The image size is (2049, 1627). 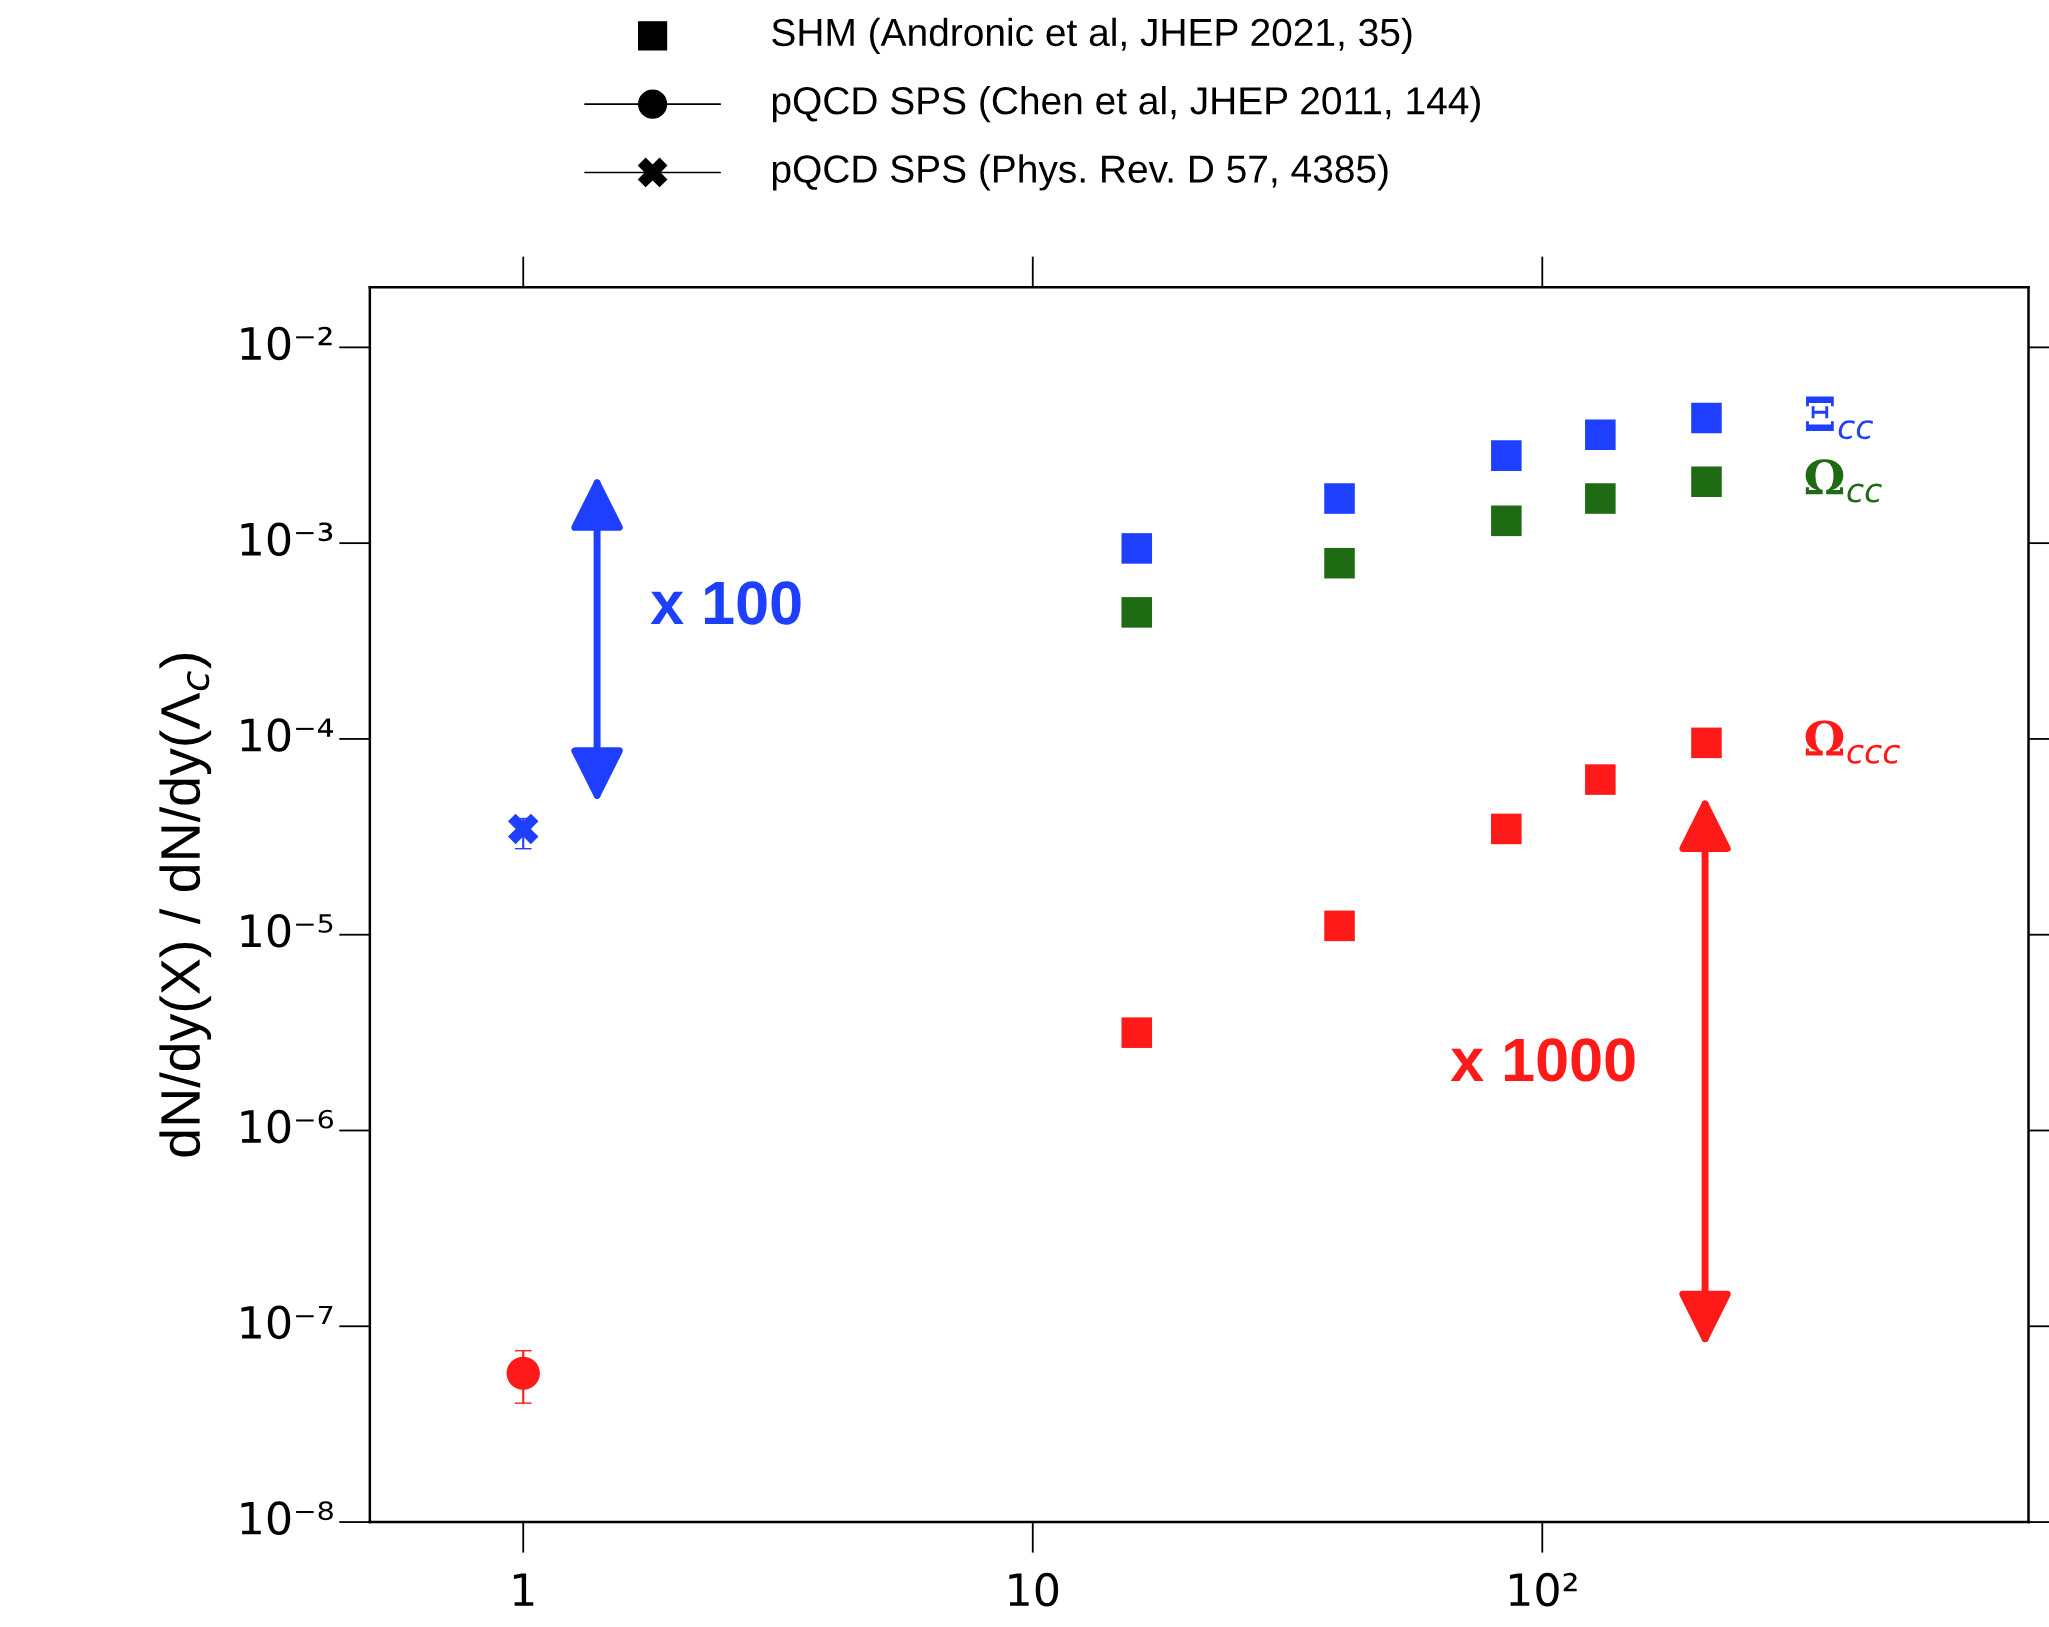 I want to click on series-label: Ω$_{ccc}$, so click(x=1853, y=742).